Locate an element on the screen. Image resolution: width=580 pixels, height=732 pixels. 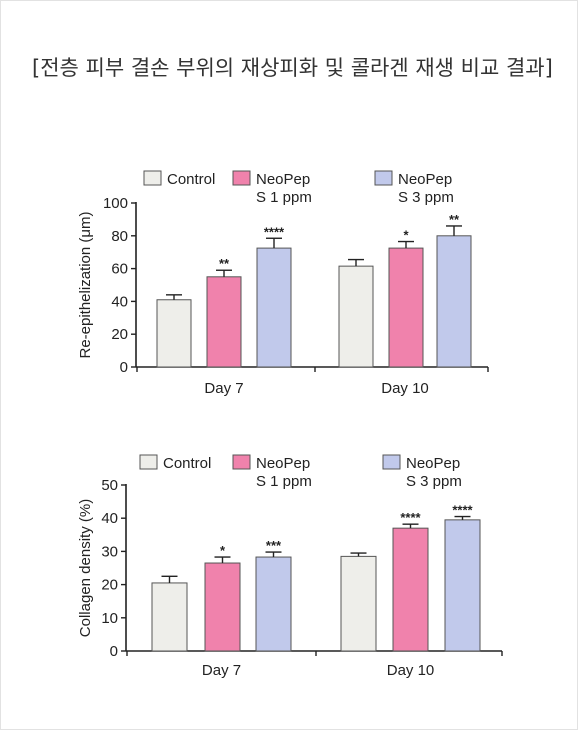
y-axis-label: Re-epithelization (μm) is located at coordinates (85, 284).